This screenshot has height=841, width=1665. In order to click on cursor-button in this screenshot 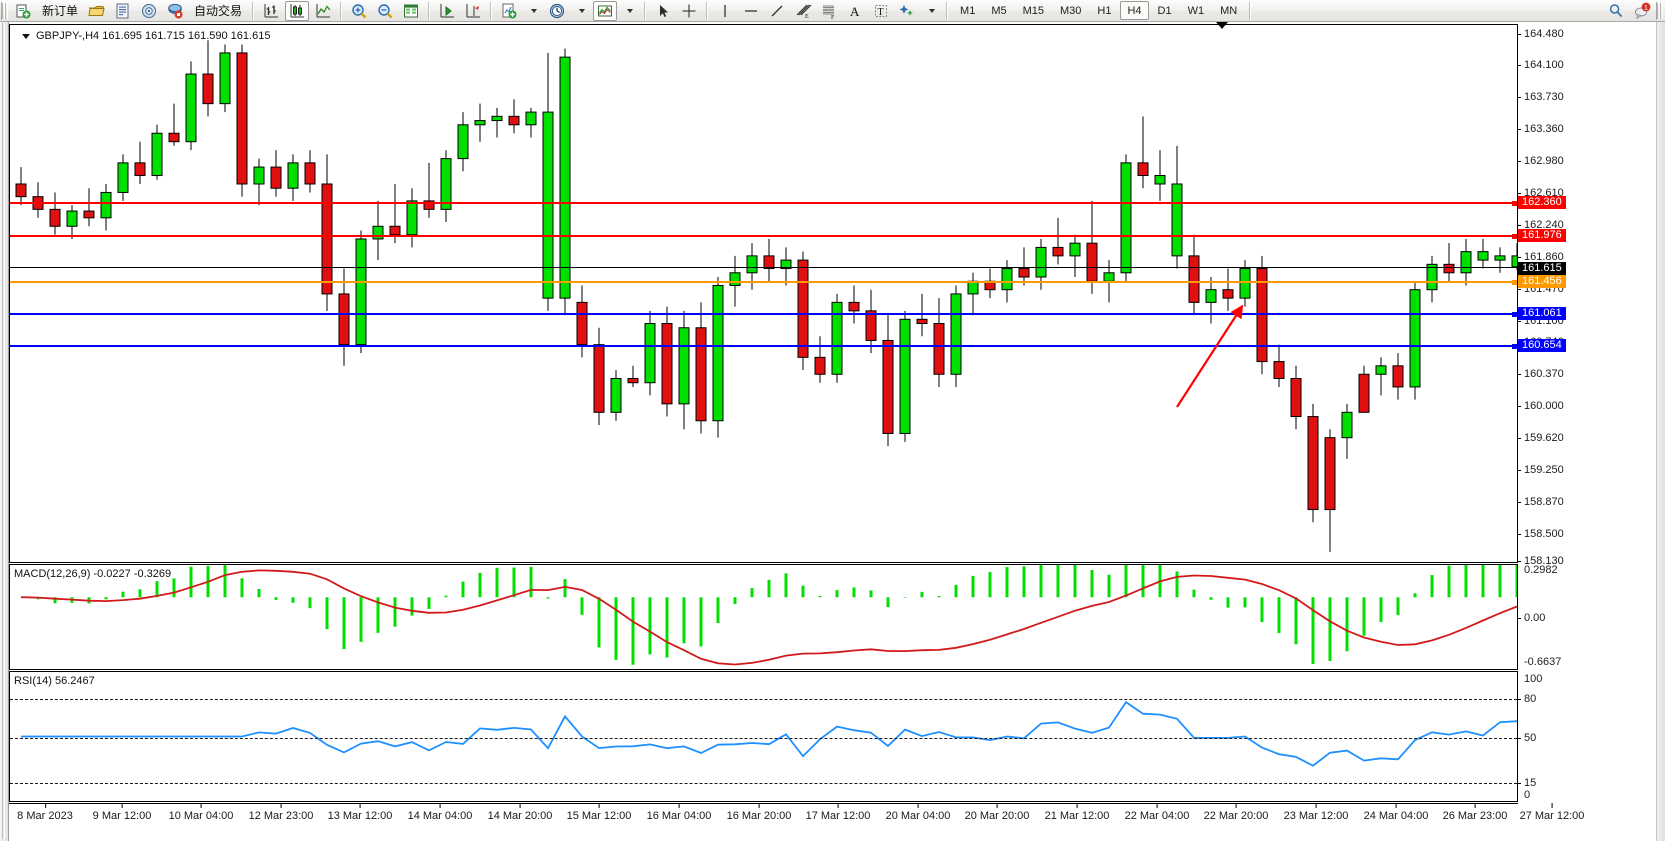, I will do `click(663, 11)`.